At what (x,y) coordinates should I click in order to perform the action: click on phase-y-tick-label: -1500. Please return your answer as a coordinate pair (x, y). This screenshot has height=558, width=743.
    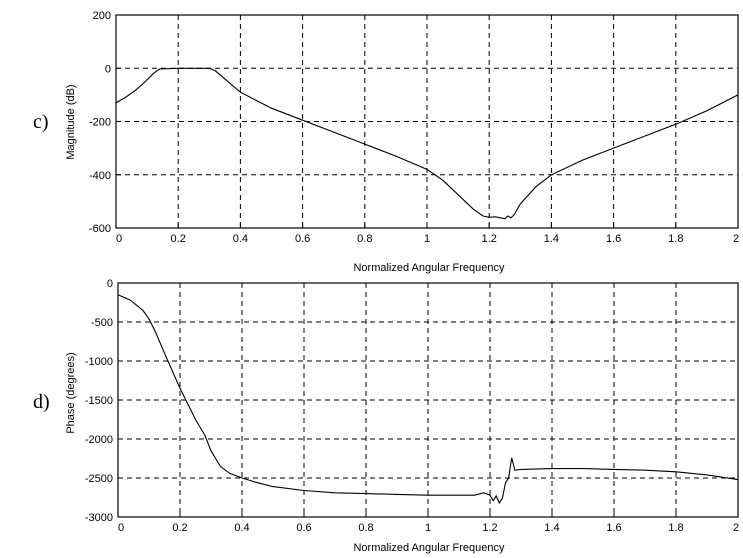
    Looking at the image, I should click on (99, 401).